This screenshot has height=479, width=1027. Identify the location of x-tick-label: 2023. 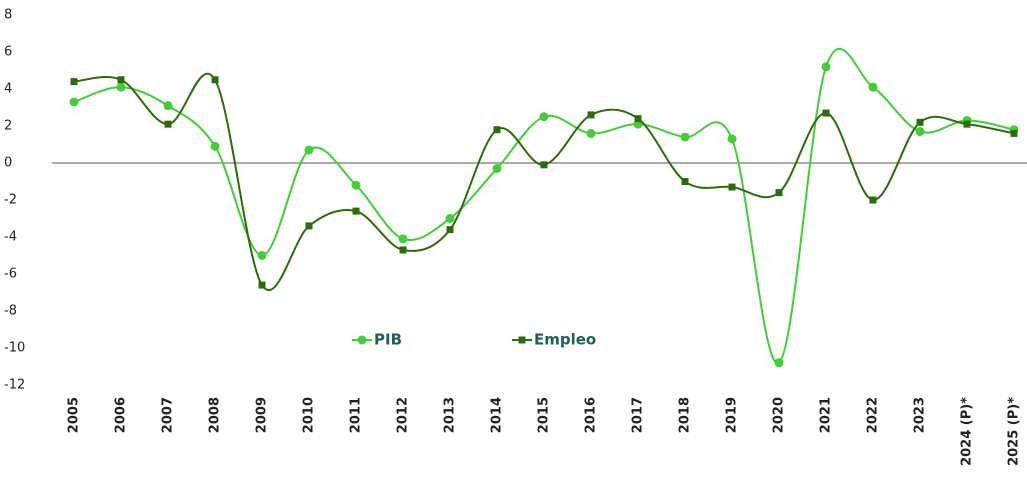
(920, 415).